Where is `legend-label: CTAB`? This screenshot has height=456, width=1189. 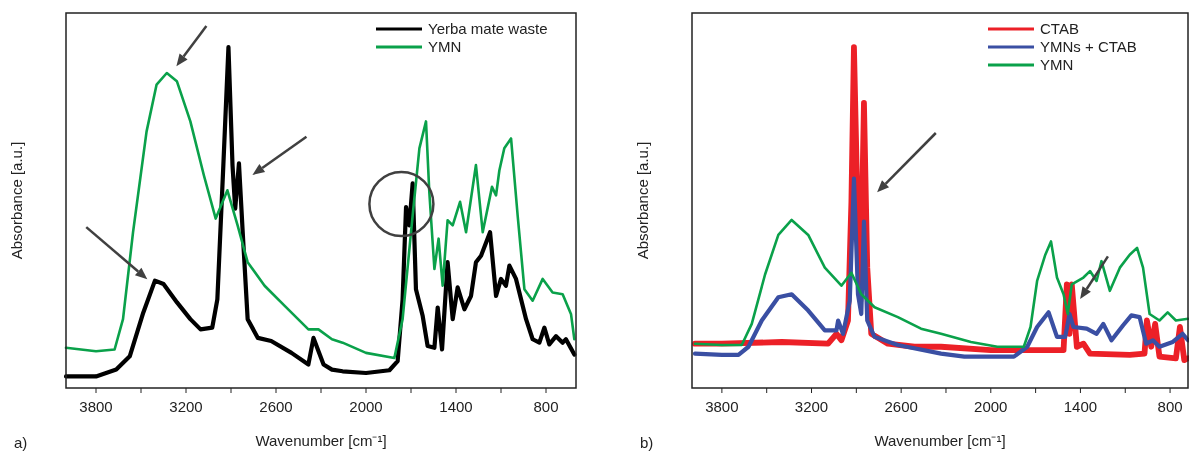
legend-label: CTAB is located at coordinates (1059, 28).